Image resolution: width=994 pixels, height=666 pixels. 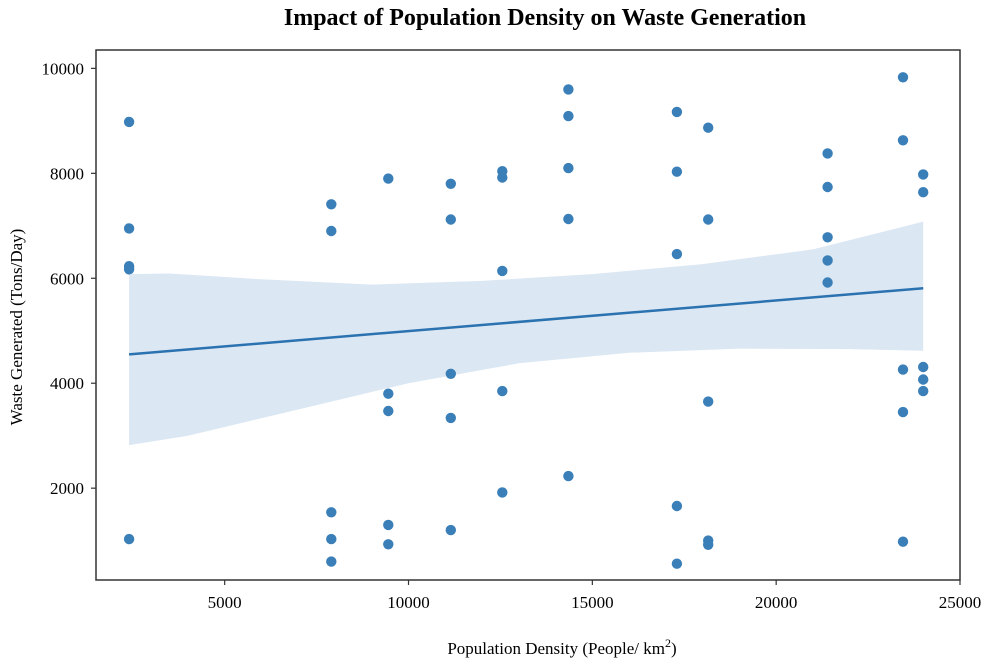 What do you see at coordinates (556, 648) in the screenshot?
I see `x-axis-label-text: Population Density (People/ km` at bounding box center [556, 648].